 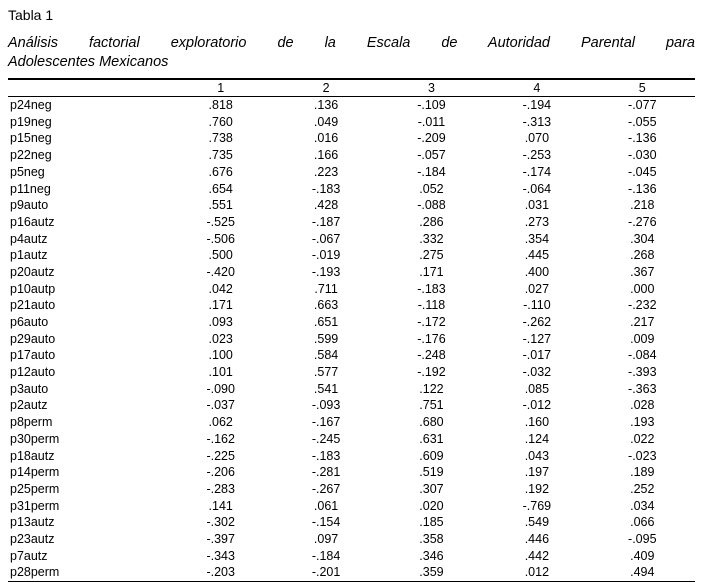 What do you see at coordinates (431, 238) in the screenshot?
I see `factor-loading-value: .332` at bounding box center [431, 238].